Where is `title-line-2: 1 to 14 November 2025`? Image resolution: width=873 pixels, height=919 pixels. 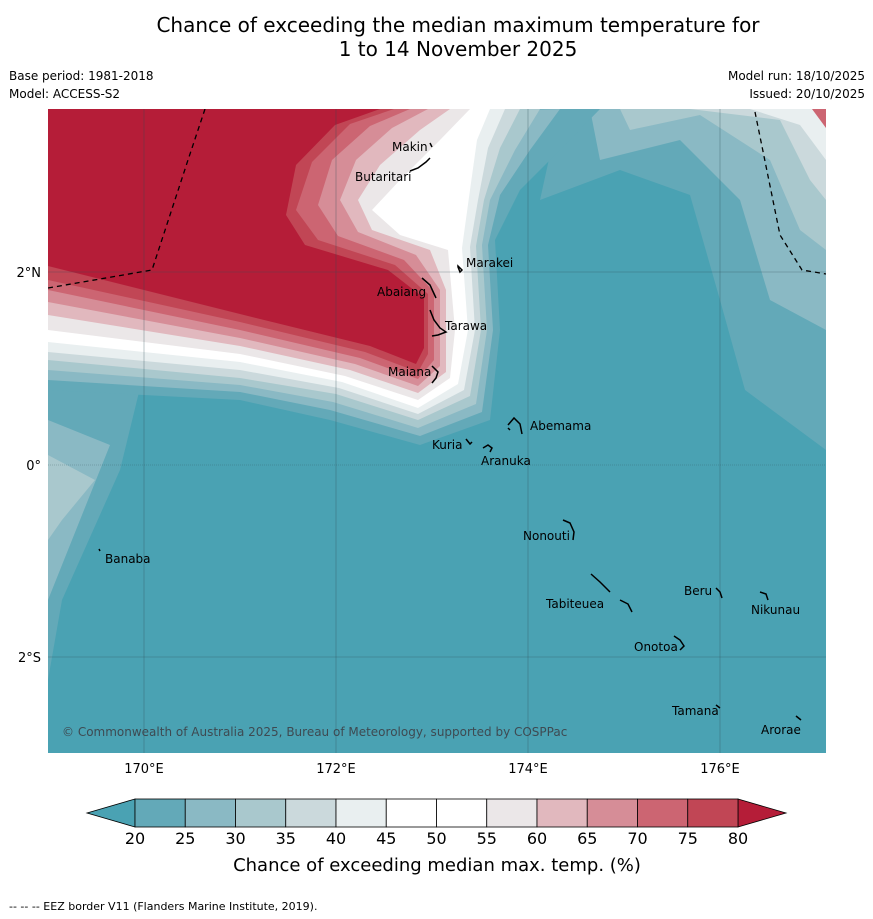 title-line-2: 1 to 14 November 2025 is located at coordinates (458, 49).